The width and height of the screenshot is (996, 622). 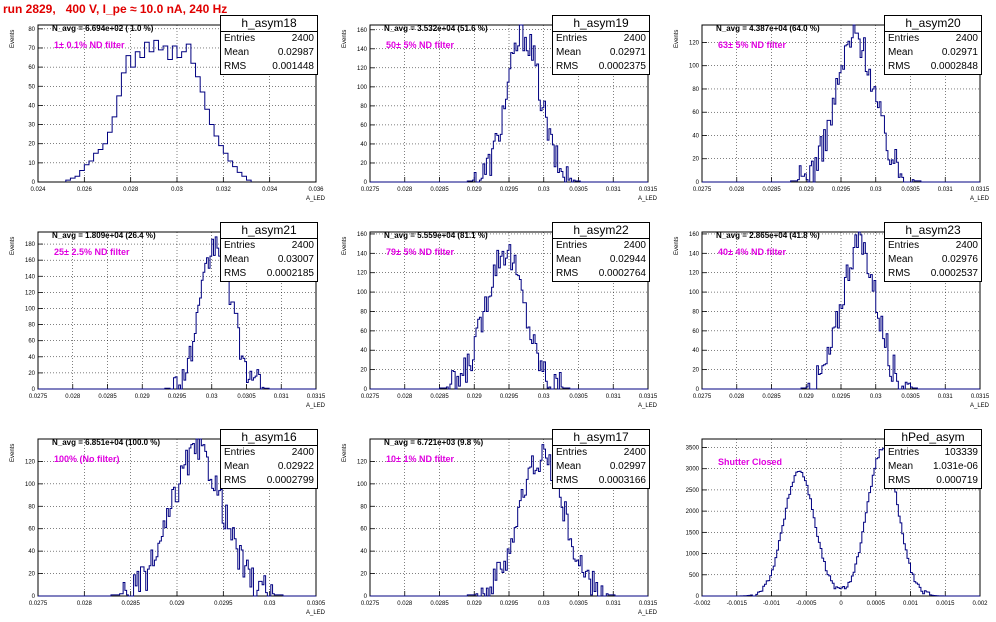 I want to click on histogram-name: h_asym20, so click(x=933, y=24).